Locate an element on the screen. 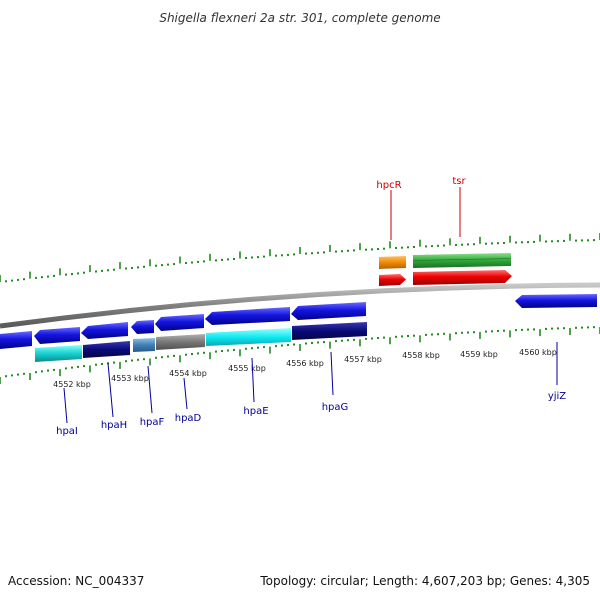 This screenshot has height=600, width=600. gene-label-hpaF: hpaF is located at coordinates (152, 422).